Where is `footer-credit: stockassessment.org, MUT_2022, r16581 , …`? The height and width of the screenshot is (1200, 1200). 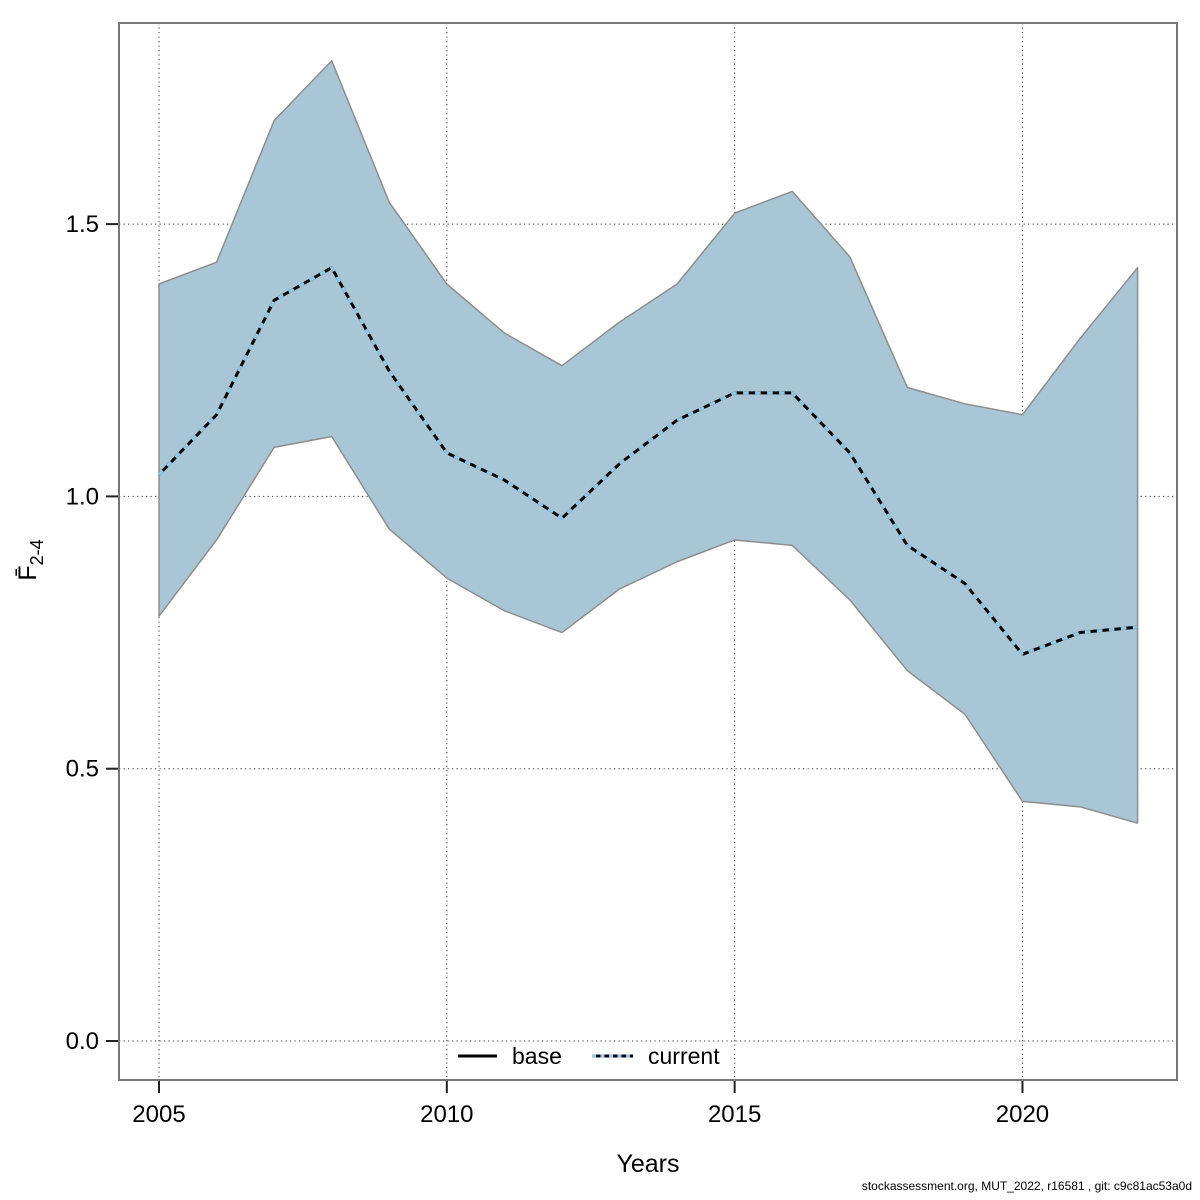
footer-credit: stockassessment.org, MUT_2022, r16581 , … is located at coordinates (1027, 1186).